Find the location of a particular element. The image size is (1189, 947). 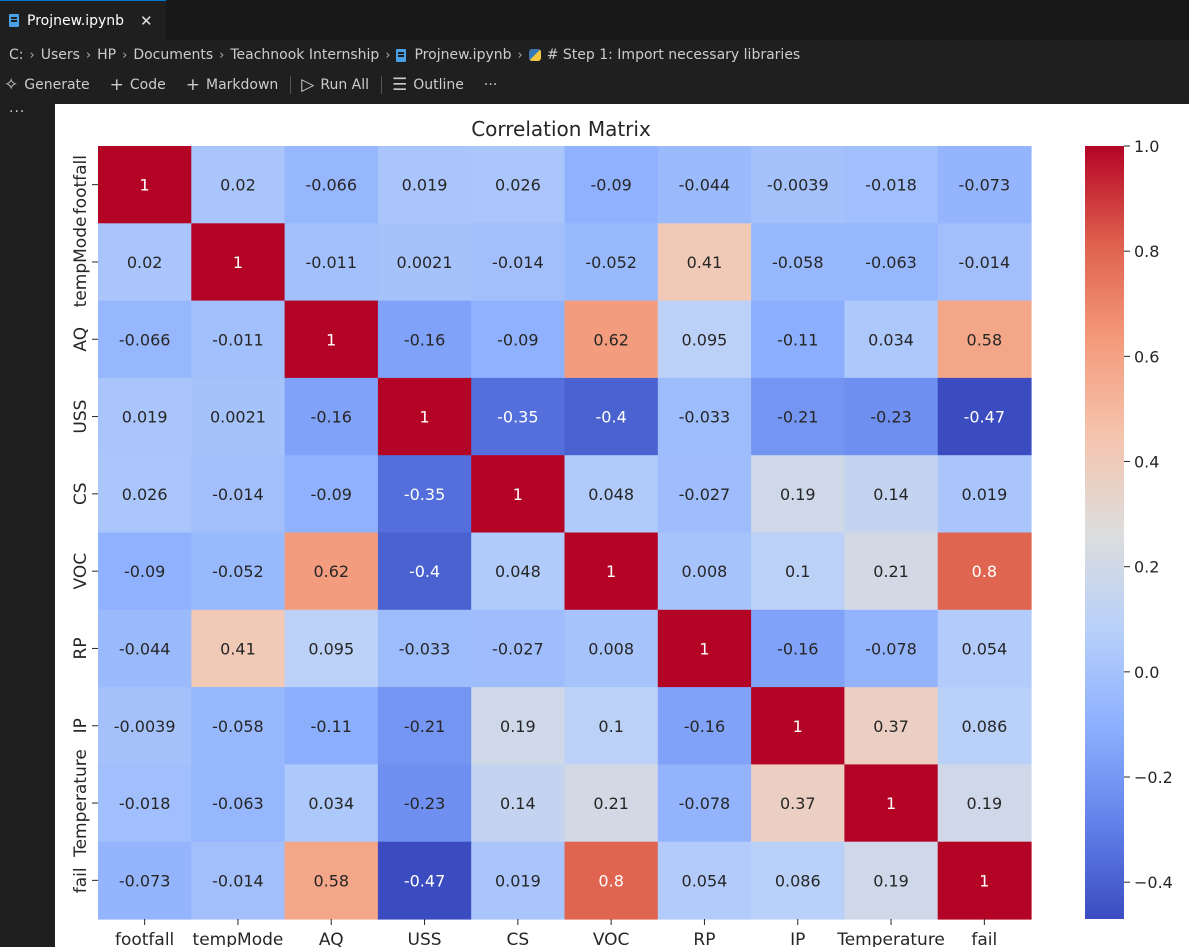

breadcrumb-drive: C: is located at coordinates (16, 55).